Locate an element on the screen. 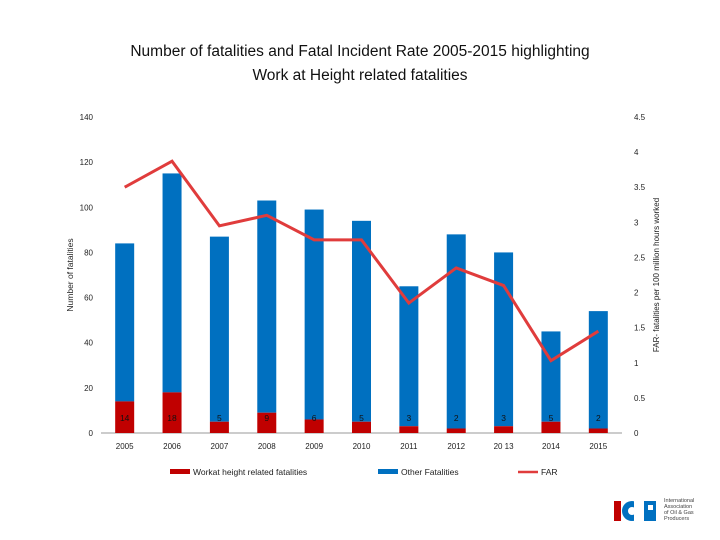 The width and height of the screenshot is (720, 540). legend-label: Other Fatalities is located at coordinates (430, 472).